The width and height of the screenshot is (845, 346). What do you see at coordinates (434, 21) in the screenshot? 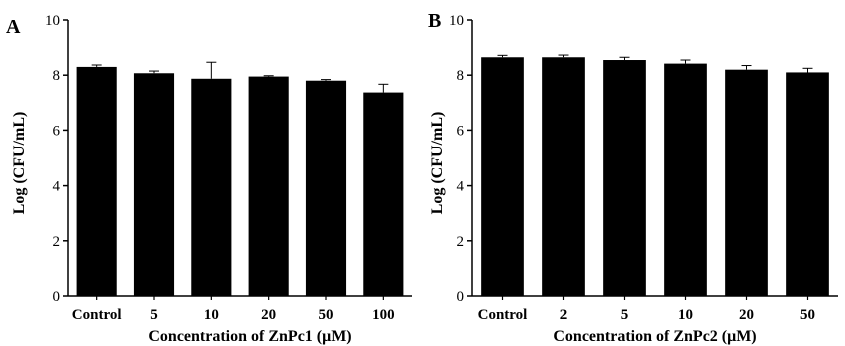
I see `panel-label: B` at bounding box center [434, 21].